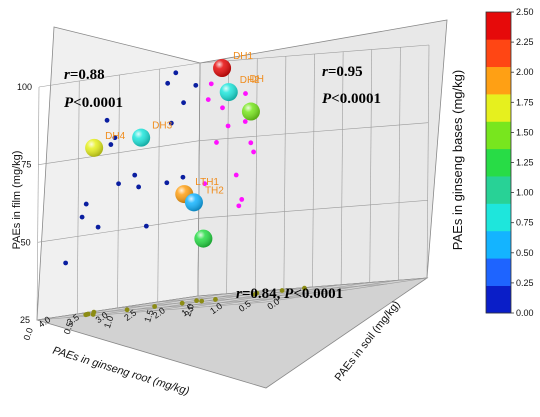  Describe the element at coordinates (525, 132) in the screenshot. I see `colorbar-tick-label: 1.50` at that location.